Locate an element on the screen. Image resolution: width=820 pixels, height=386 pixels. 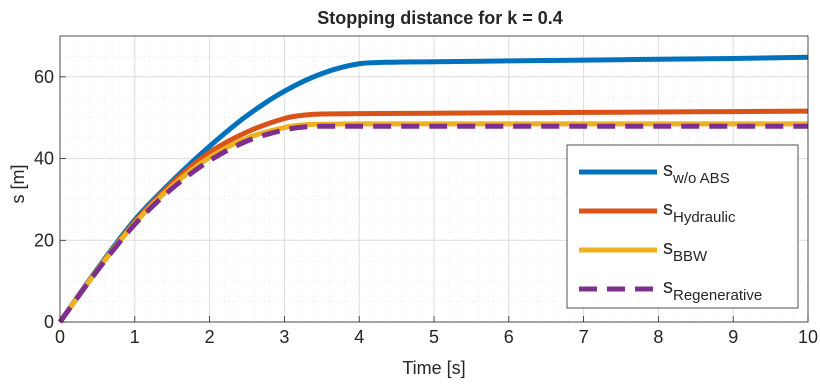
y-tick-label: 20 is located at coordinates (44, 240).